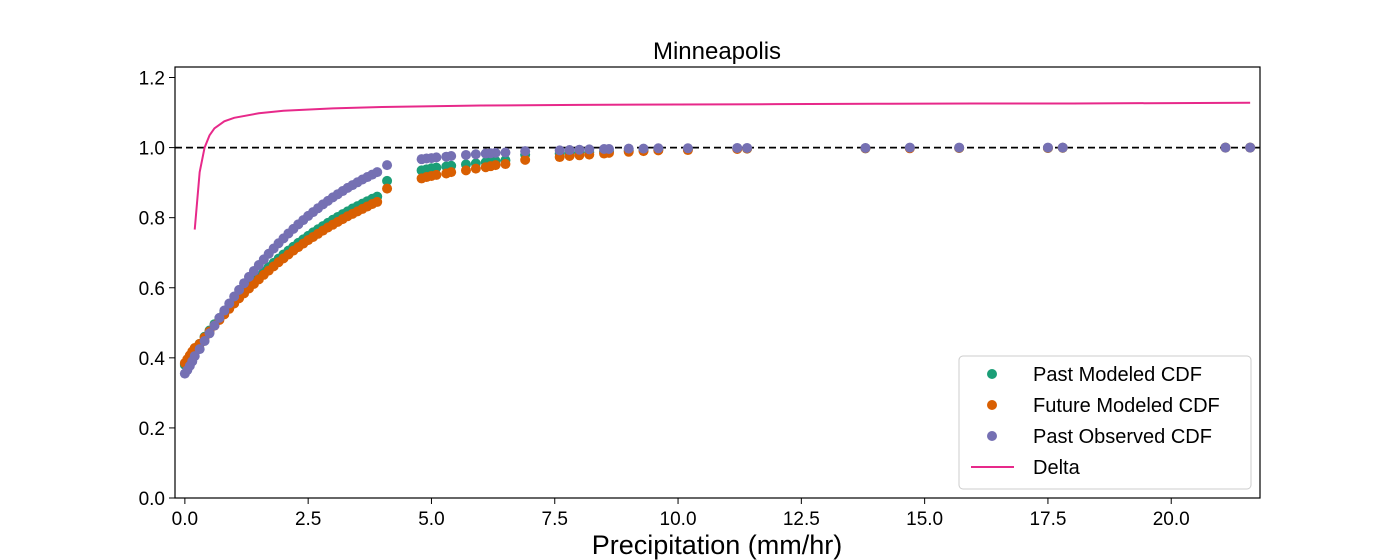 The width and height of the screenshot is (1400, 560). I want to click on y-tick-label: 1.0, so click(152, 149).